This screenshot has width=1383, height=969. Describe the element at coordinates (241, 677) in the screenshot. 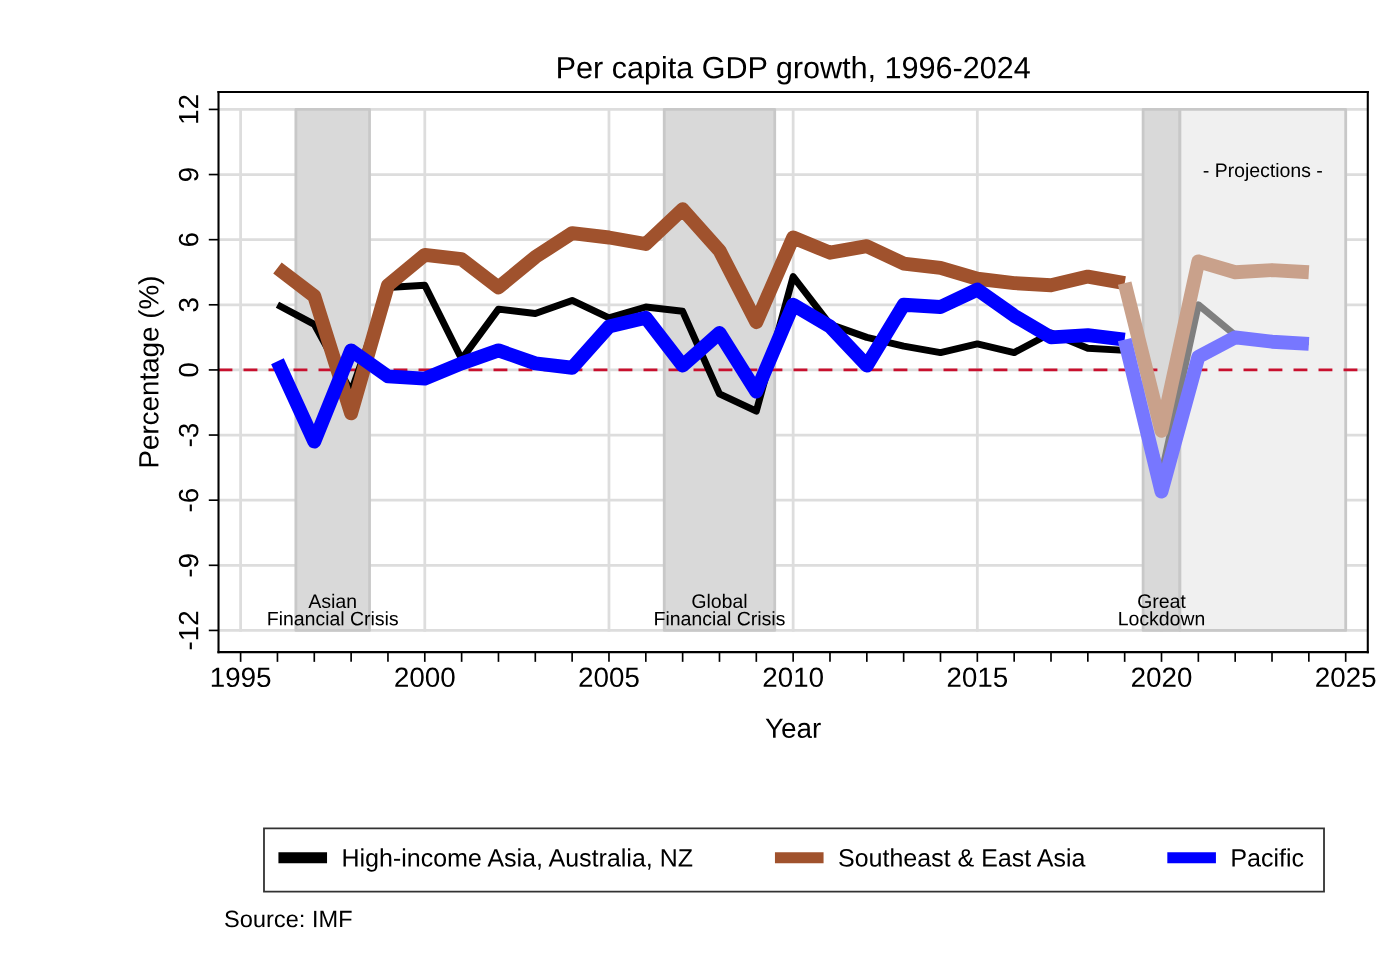

I see `x-tick-label: 1995` at that location.